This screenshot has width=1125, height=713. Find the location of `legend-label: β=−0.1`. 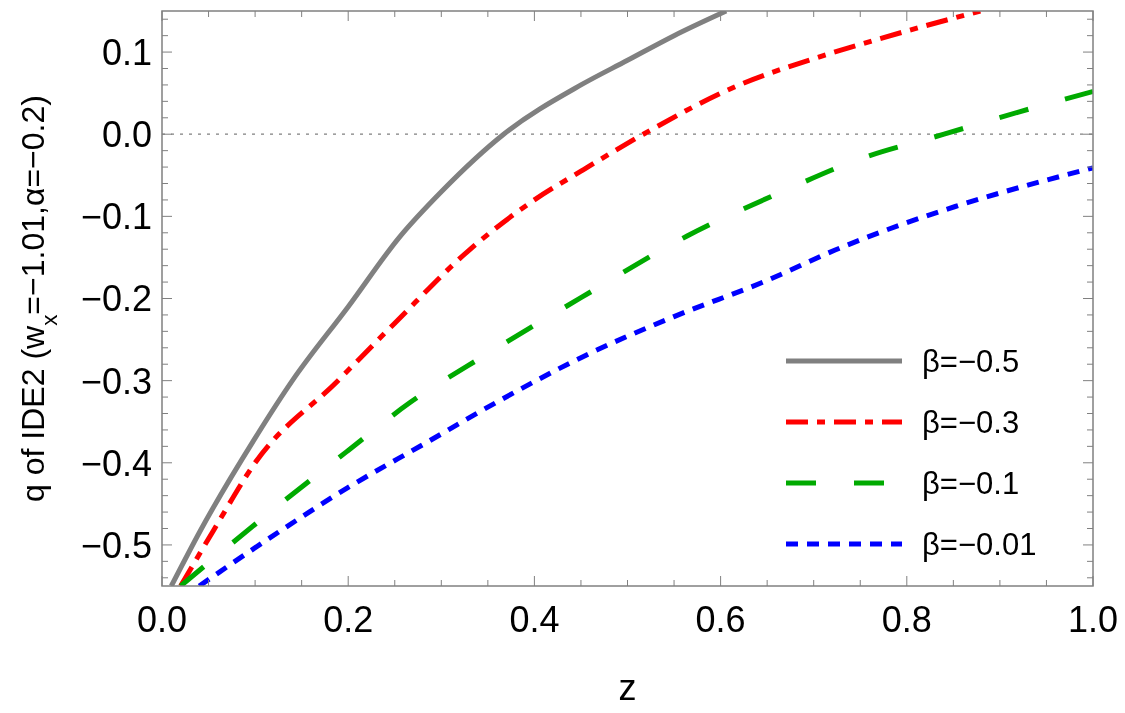

legend-label: β=−0.1 is located at coordinates (971, 484).